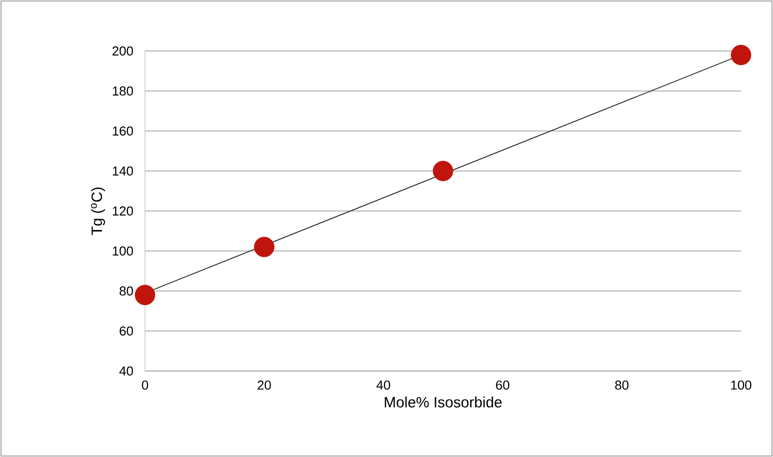 The width and height of the screenshot is (773, 457). What do you see at coordinates (622, 385) in the screenshot?
I see `x-tick-label: 80` at bounding box center [622, 385].